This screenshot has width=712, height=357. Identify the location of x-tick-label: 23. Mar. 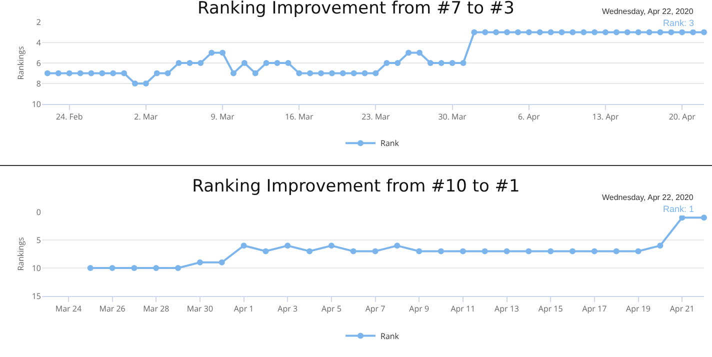
(376, 117).